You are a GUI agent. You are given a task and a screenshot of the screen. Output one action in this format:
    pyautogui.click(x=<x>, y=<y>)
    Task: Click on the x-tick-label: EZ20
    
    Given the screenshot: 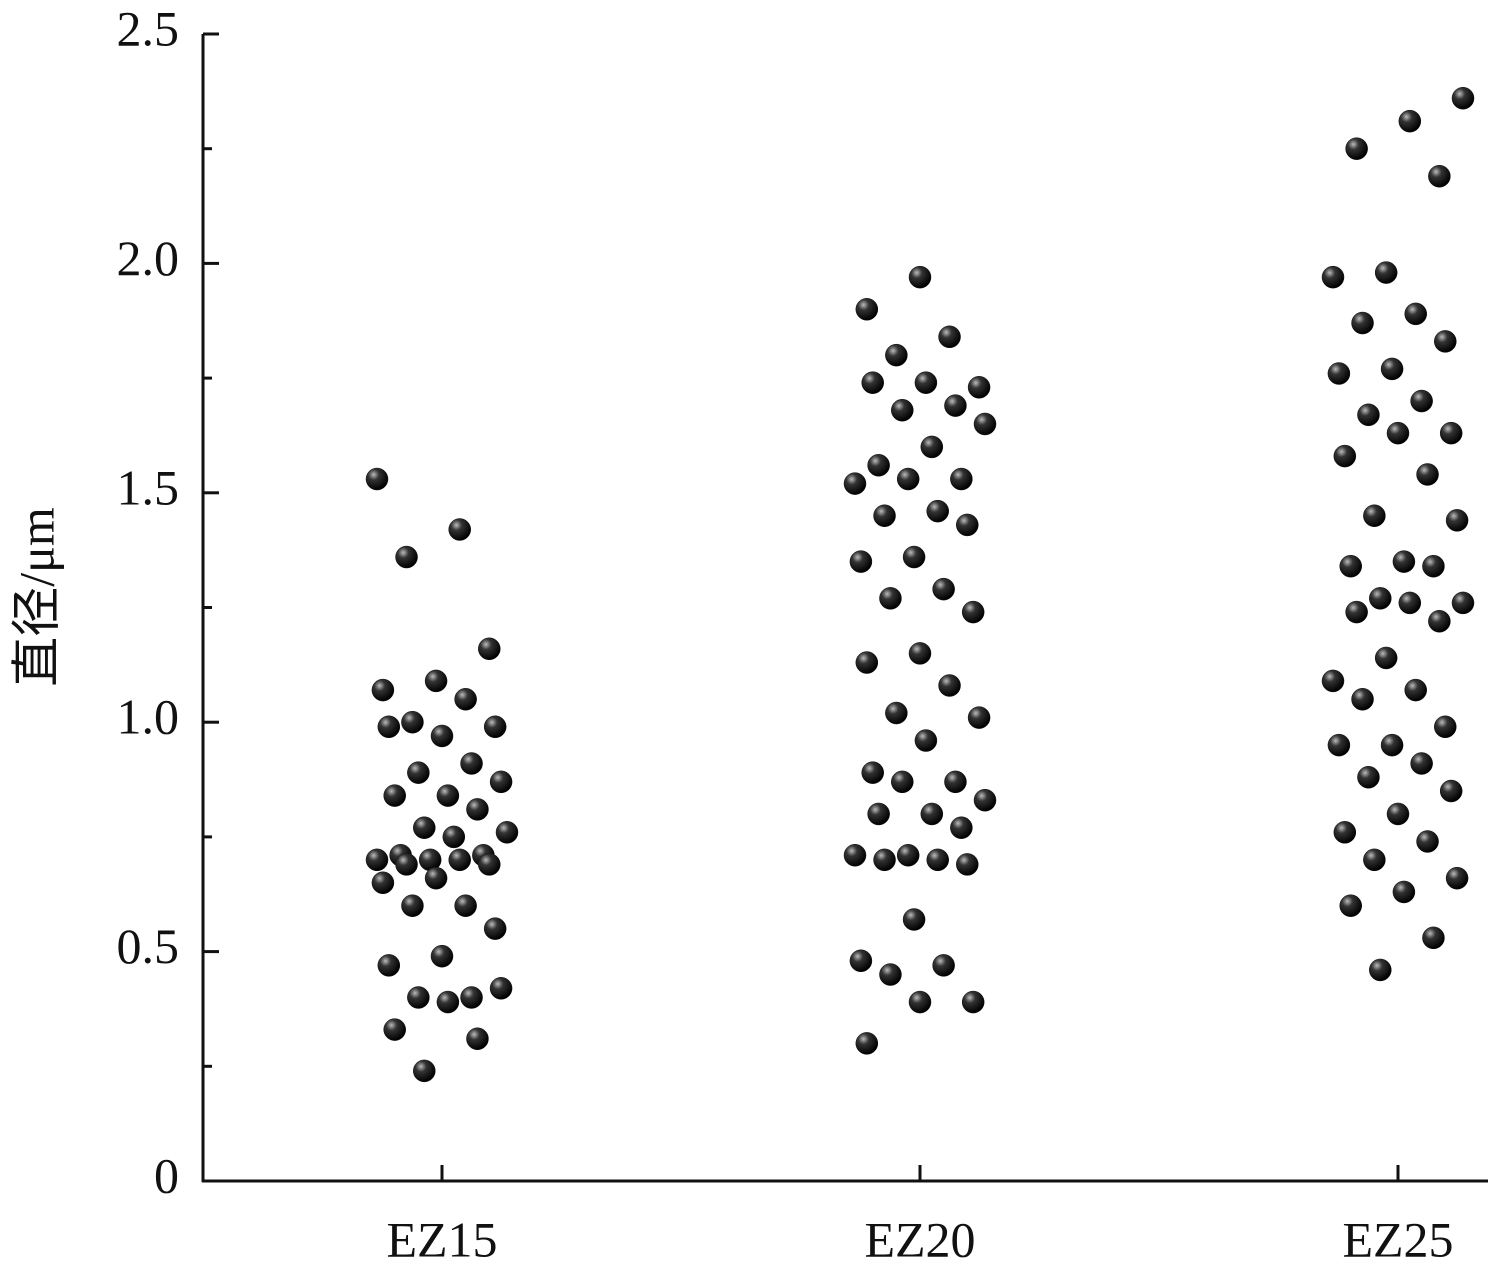 What is the action you would take?
    pyautogui.click(x=919, y=1239)
    